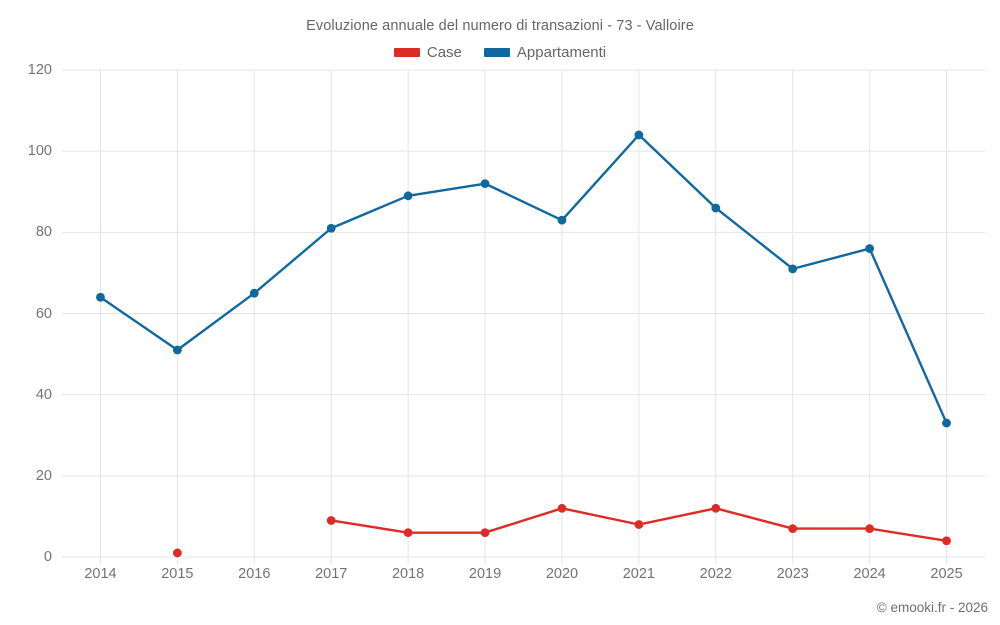 The height and width of the screenshot is (625, 1000). I want to click on legend-item-appartamenti: Appartamenti, so click(545, 52).